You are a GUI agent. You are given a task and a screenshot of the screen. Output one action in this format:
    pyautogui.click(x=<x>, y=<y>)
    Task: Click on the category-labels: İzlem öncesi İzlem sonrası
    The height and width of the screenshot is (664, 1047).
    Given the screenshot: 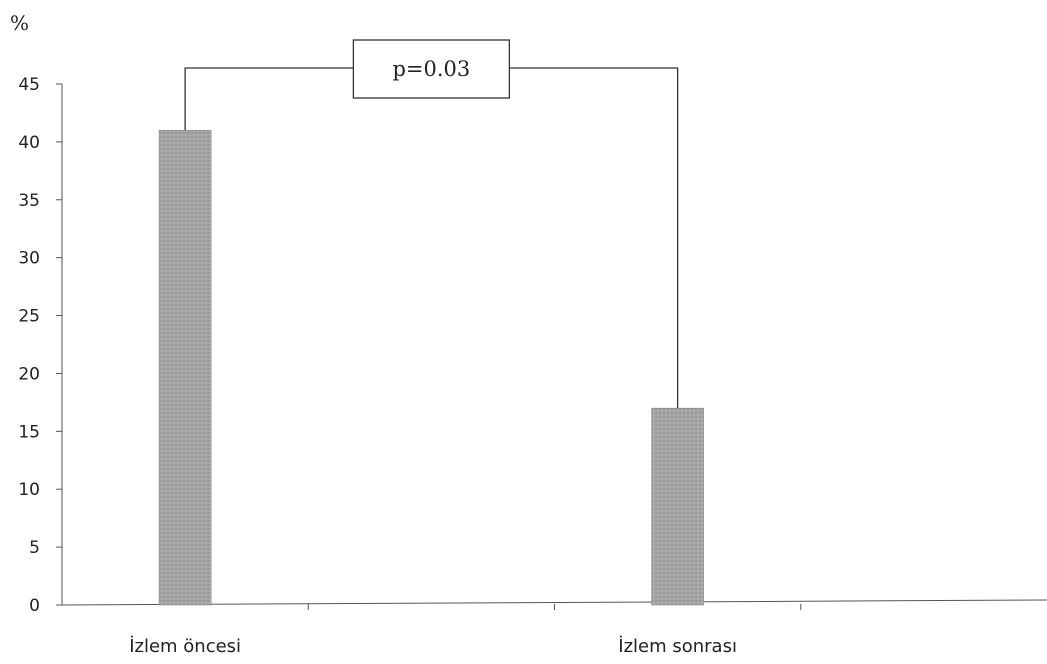 What is the action you would take?
    pyautogui.click(x=433, y=646)
    